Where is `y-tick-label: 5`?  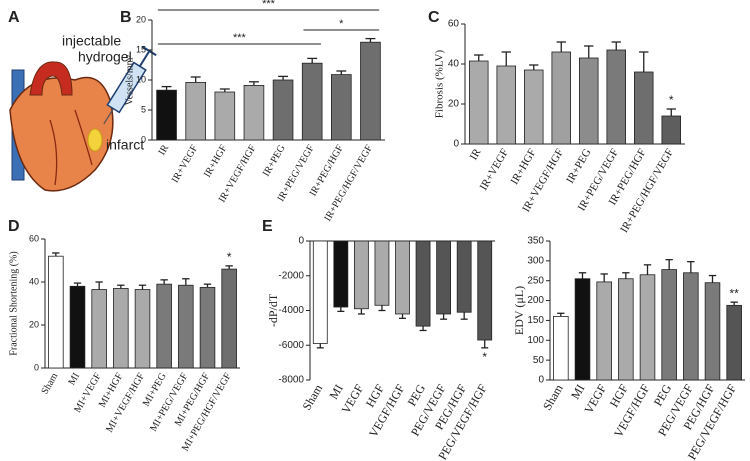 y-tick-label: 5 is located at coordinates (143, 109).